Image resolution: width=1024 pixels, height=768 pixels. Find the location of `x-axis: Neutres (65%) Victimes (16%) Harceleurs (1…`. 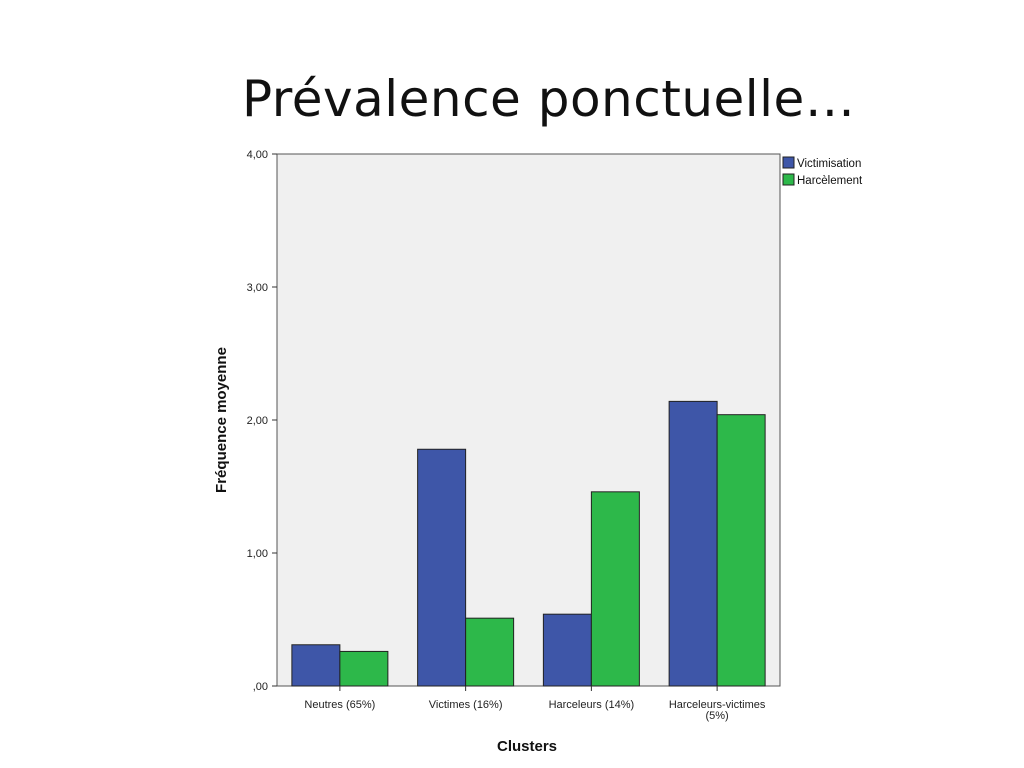

x-axis: Neutres (65%) Victimes (16%) Harceleurs (1… is located at coordinates (535, 704).